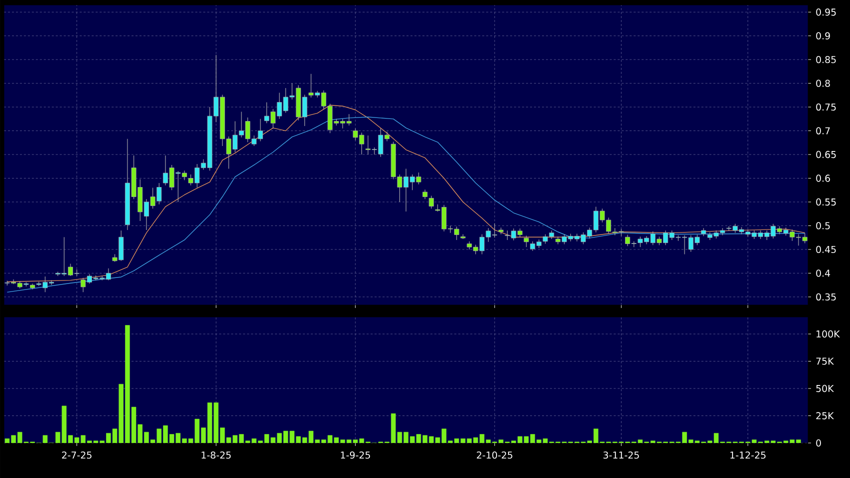  Describe the element at coordinates (818, 443) in the screenshot. I see `y-tick-label: 0` at that location.